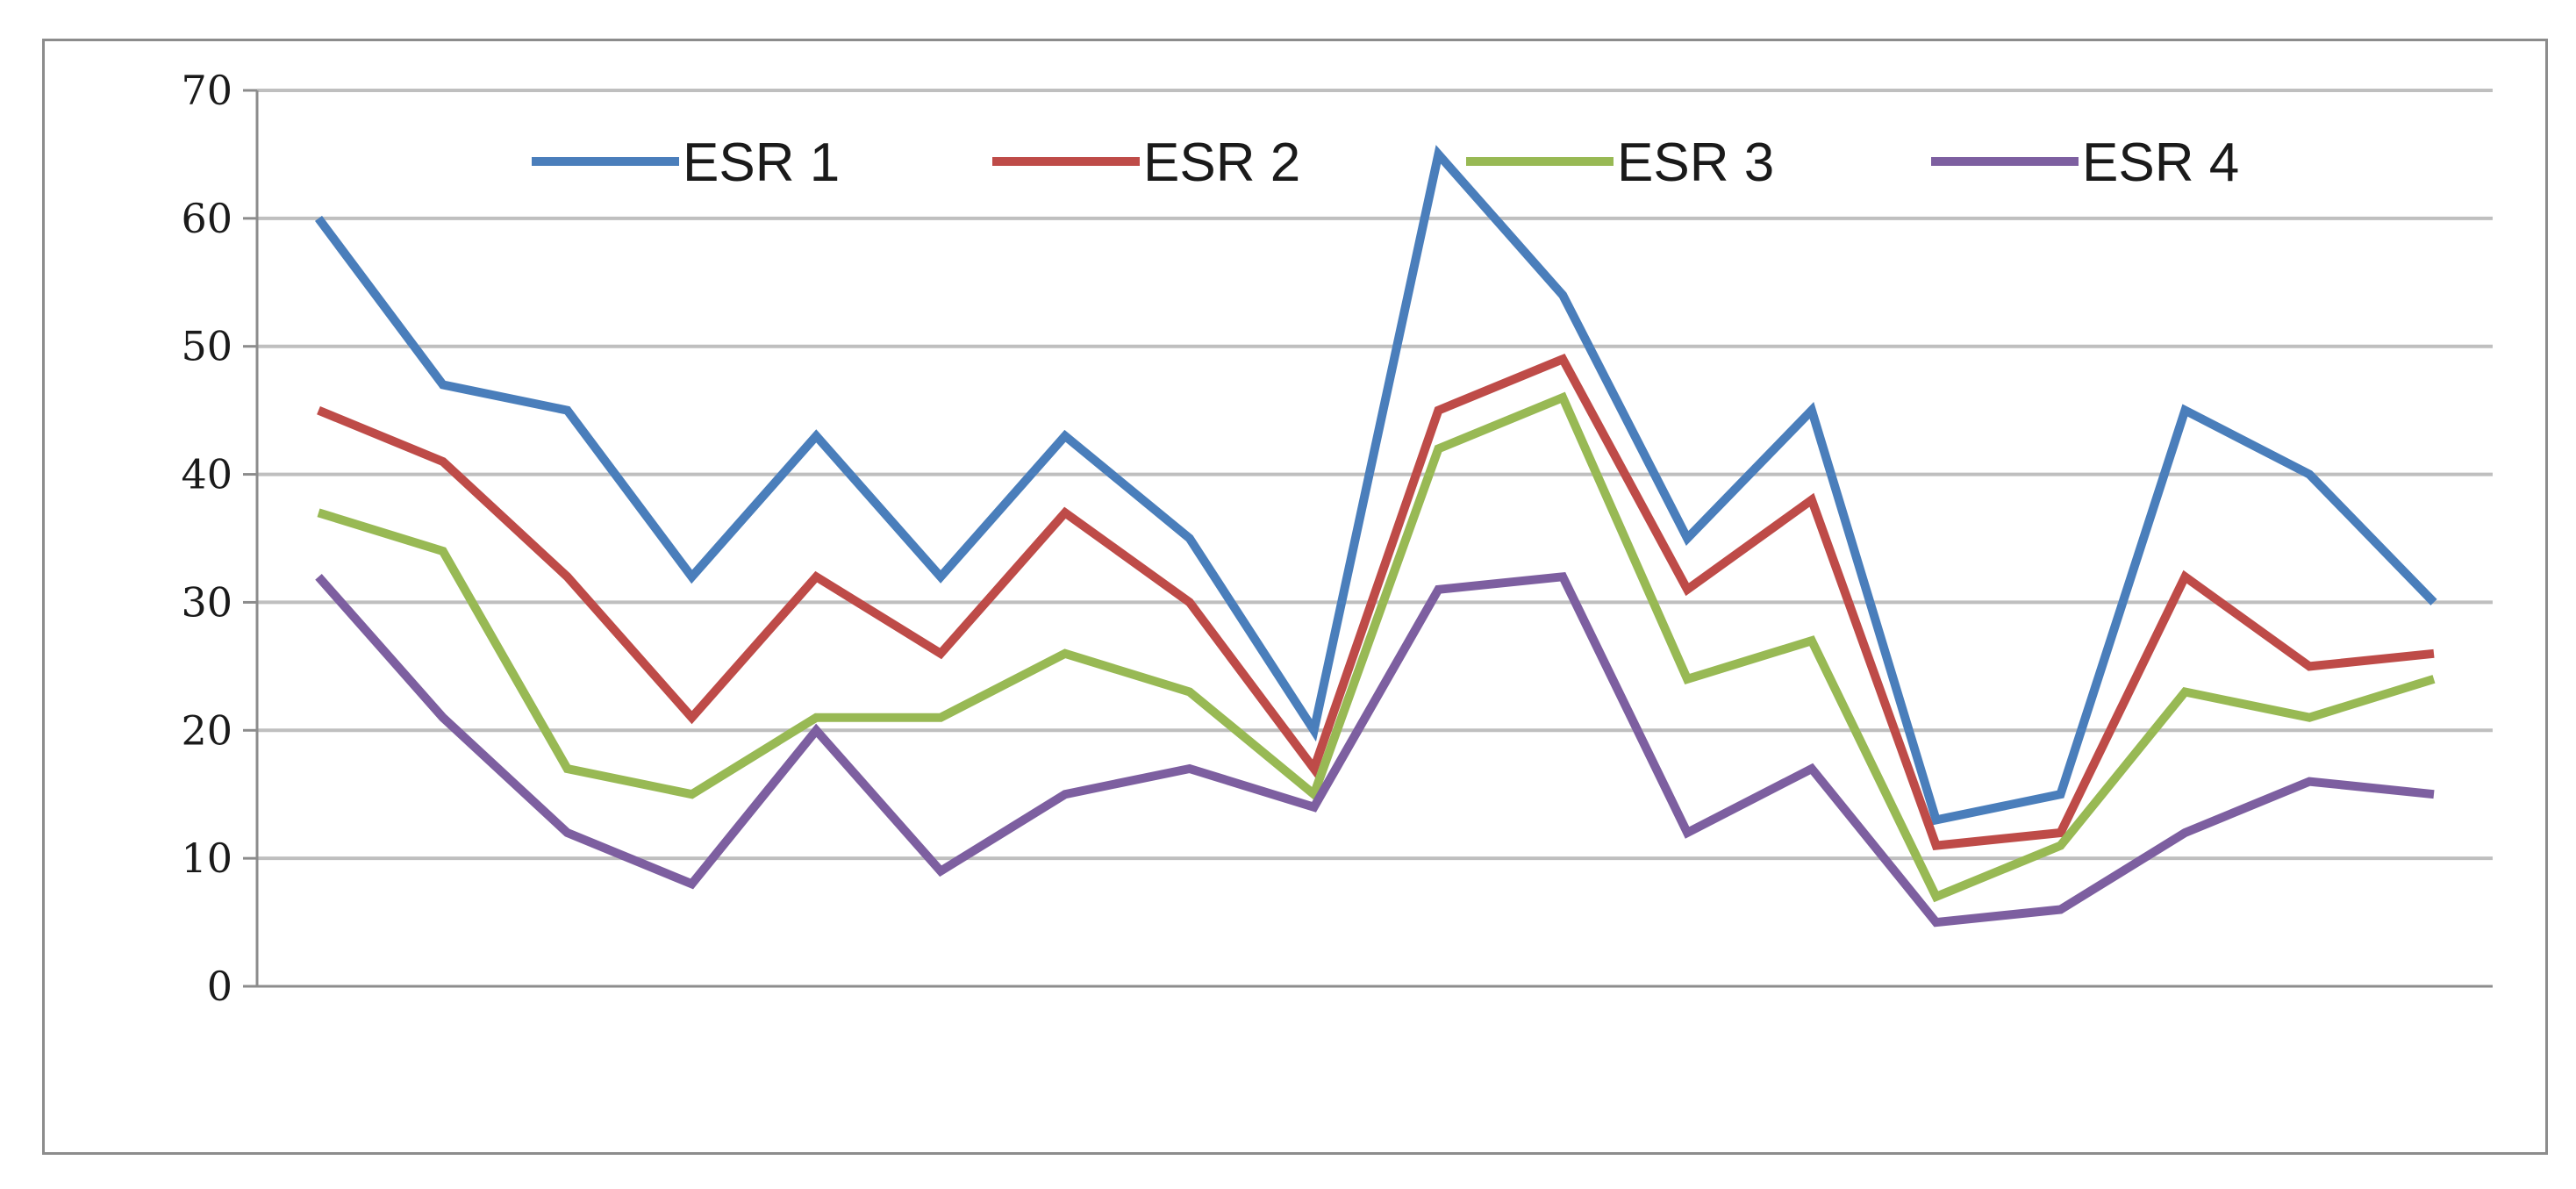 Image resolution: width=2576 pixels, height=1189 pixels. I want to click on y-tick-label-10: 10, so click(207, 858).